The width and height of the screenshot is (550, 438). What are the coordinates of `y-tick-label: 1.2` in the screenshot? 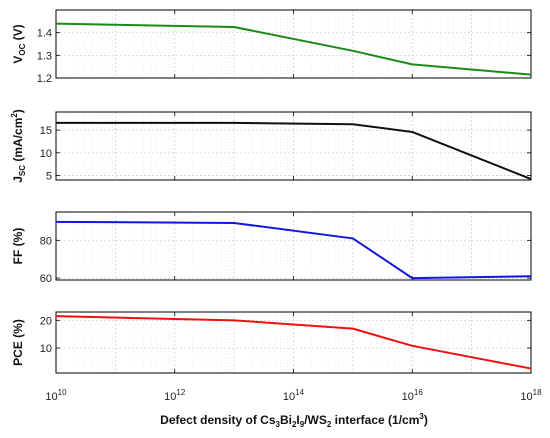 It's located at (44, 79).